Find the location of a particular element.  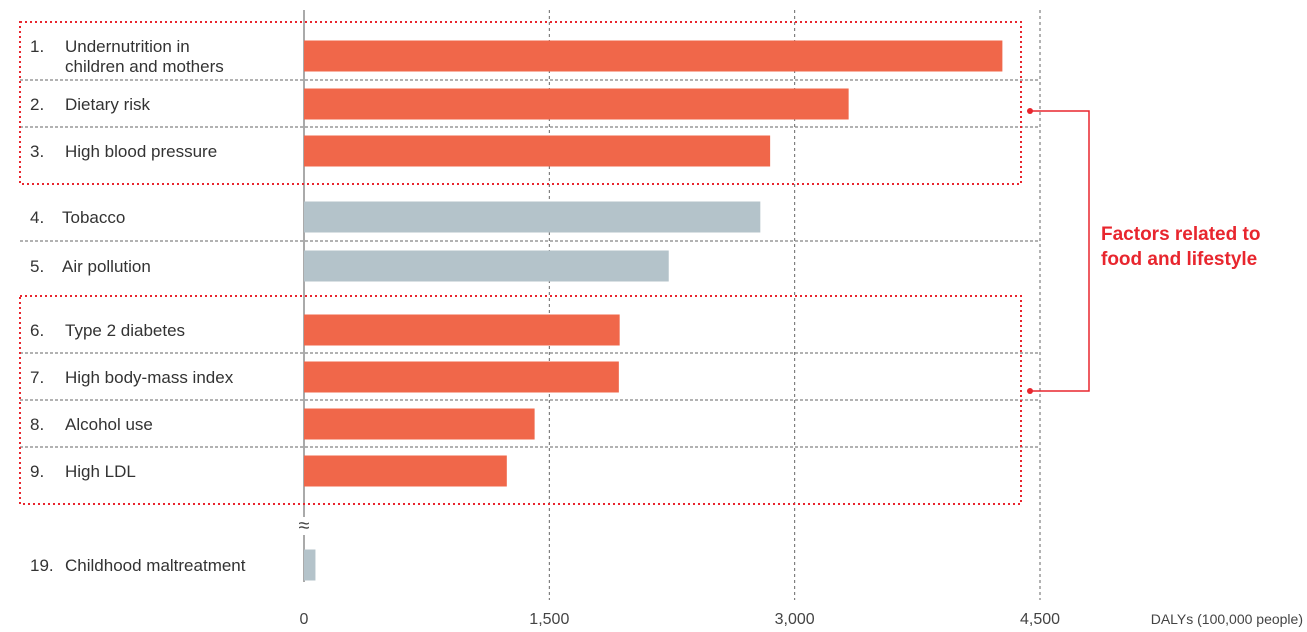

category-number: 7. is located at coordinates (37, 377).